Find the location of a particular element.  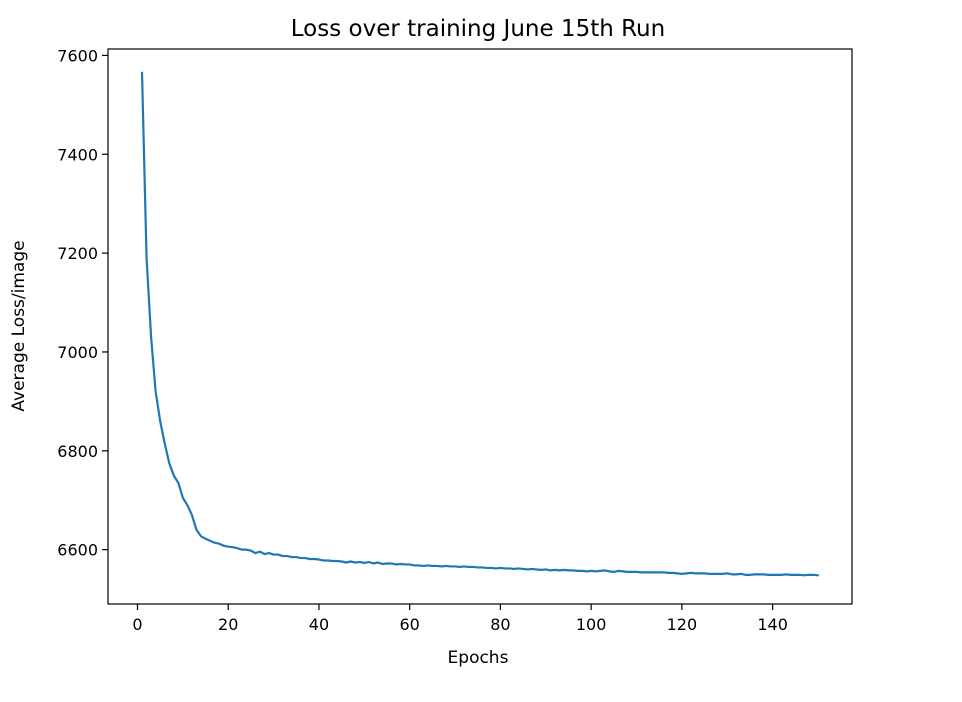

x-tick-label: 0 is located at coordinates (137, 624).